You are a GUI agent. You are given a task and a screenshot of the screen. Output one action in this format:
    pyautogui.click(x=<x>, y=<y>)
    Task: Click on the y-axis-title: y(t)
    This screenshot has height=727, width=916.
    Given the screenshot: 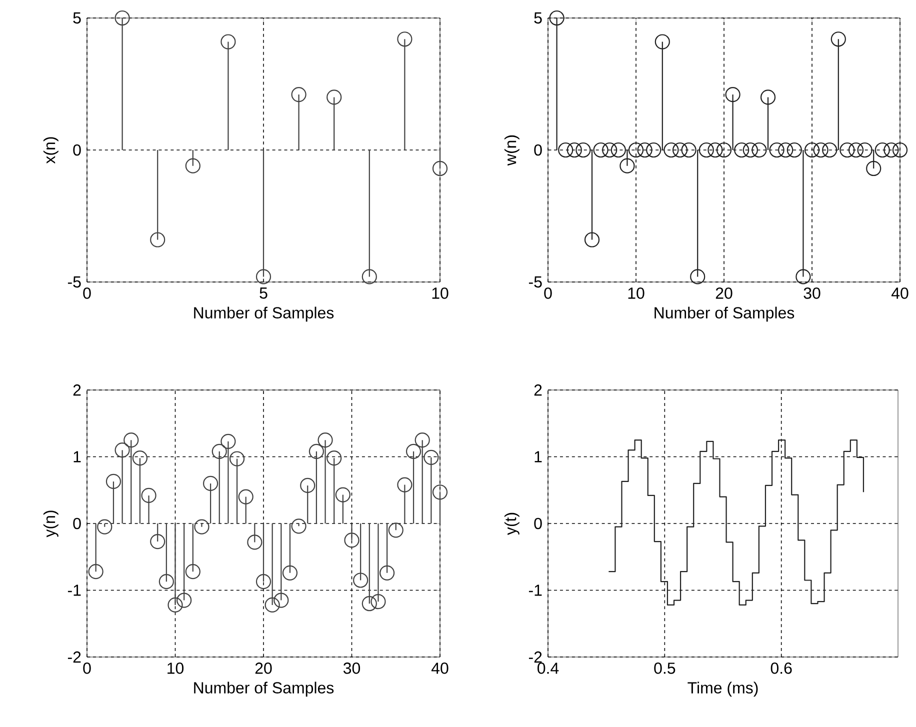 What is the action you would take?
    pyautogui.click(x=512, y=524)
    